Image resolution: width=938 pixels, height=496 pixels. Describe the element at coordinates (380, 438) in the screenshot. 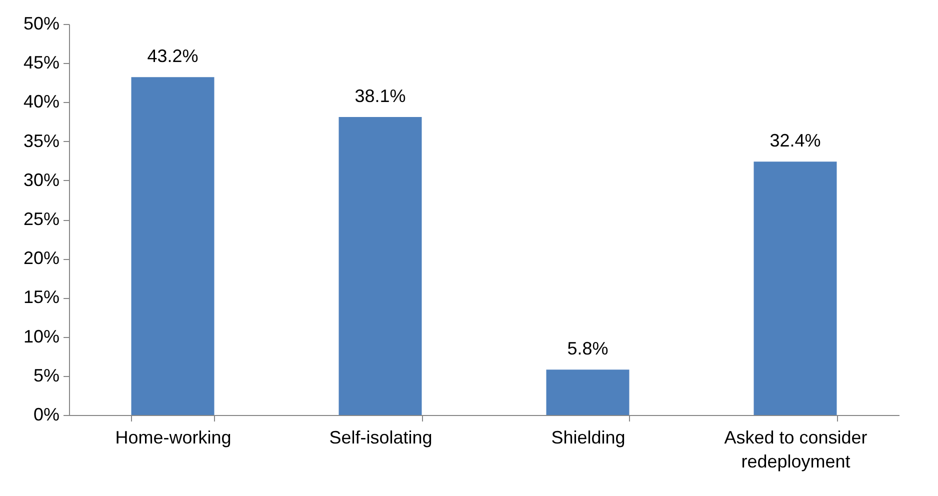

I see `x-tick-label: Self-isolating` at that location.